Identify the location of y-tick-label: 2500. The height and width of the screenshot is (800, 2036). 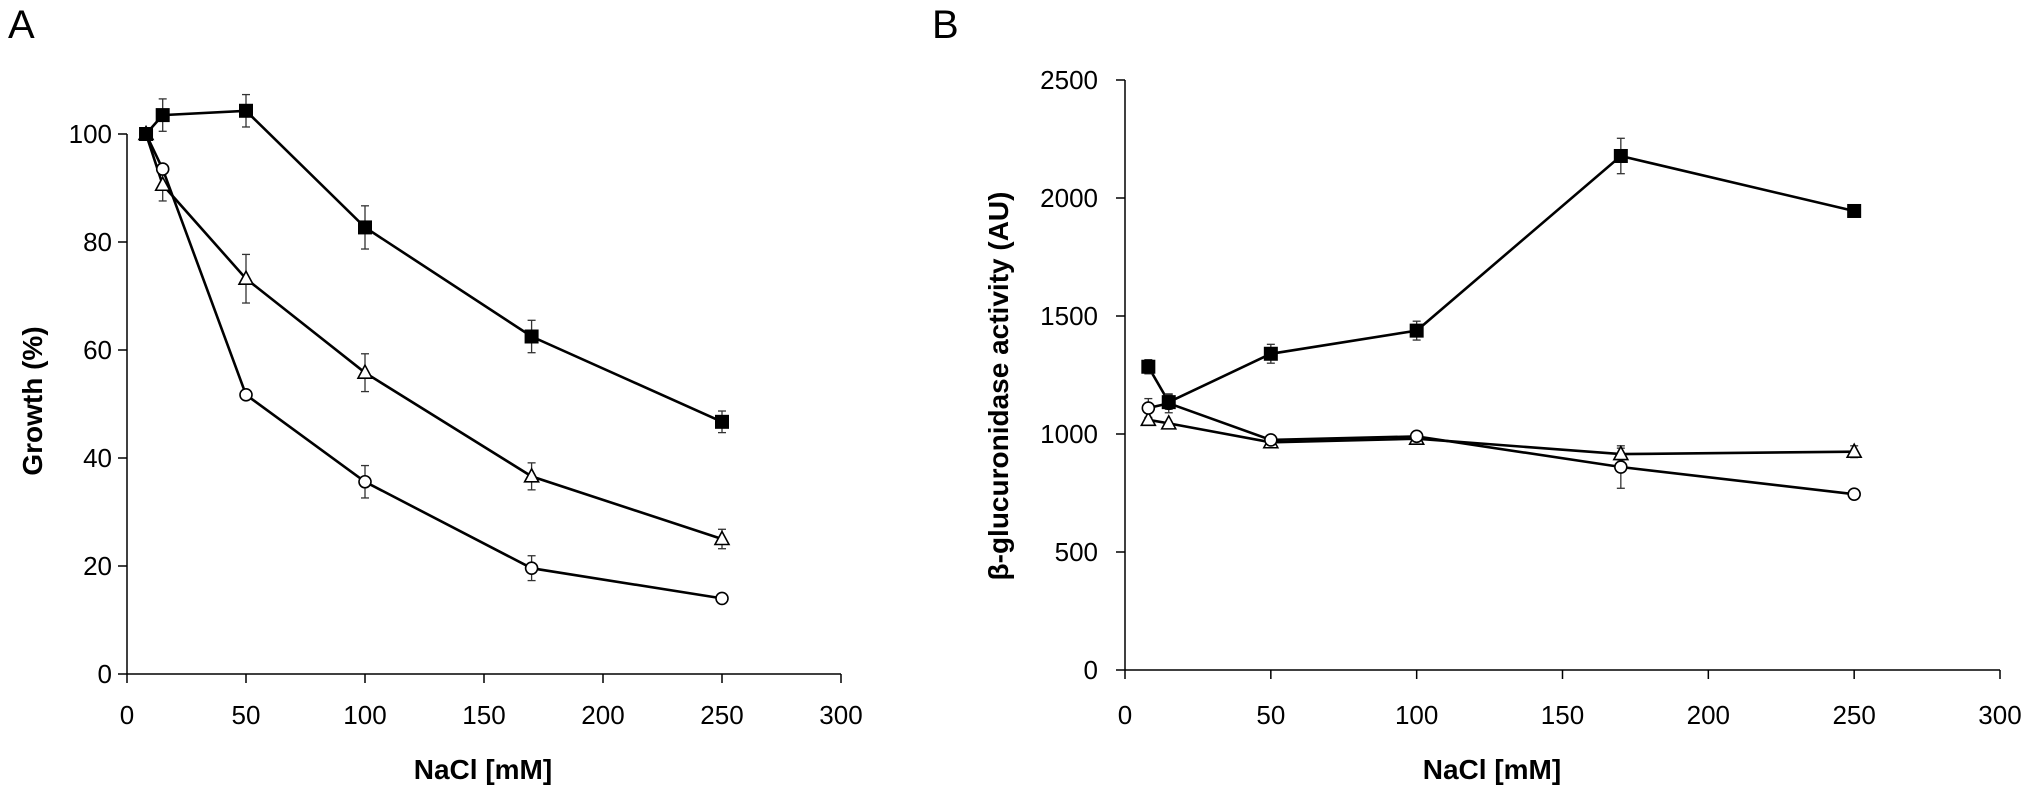
(1069, 80).